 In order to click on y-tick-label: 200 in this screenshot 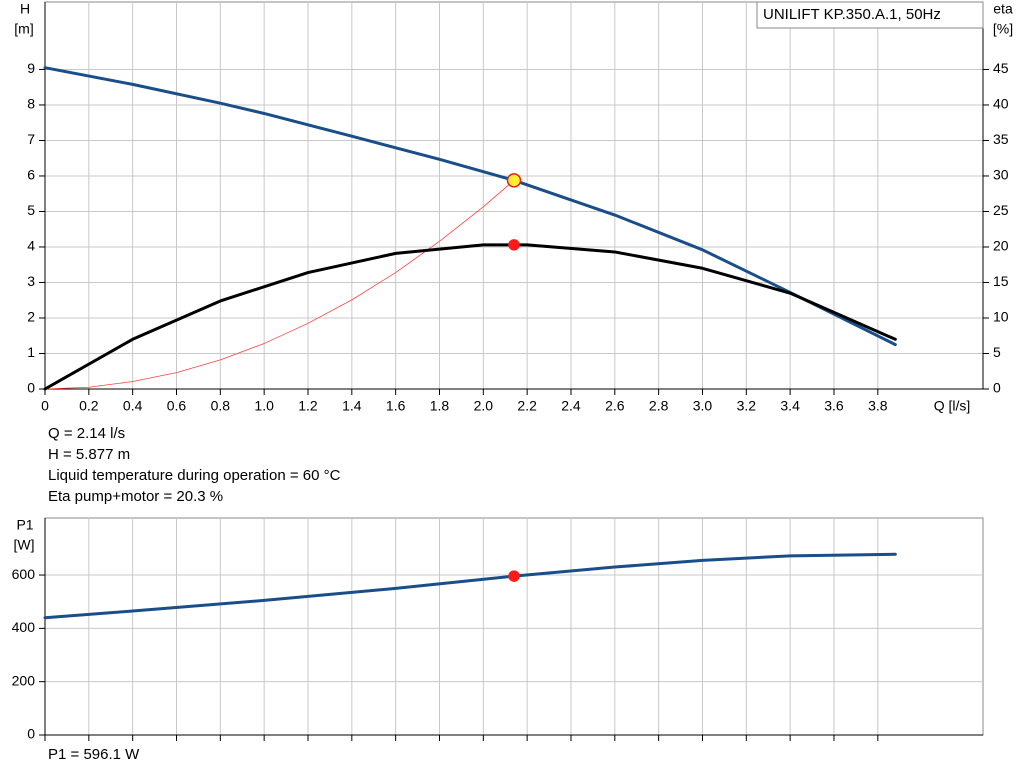, I will do `click(24, 680)`.